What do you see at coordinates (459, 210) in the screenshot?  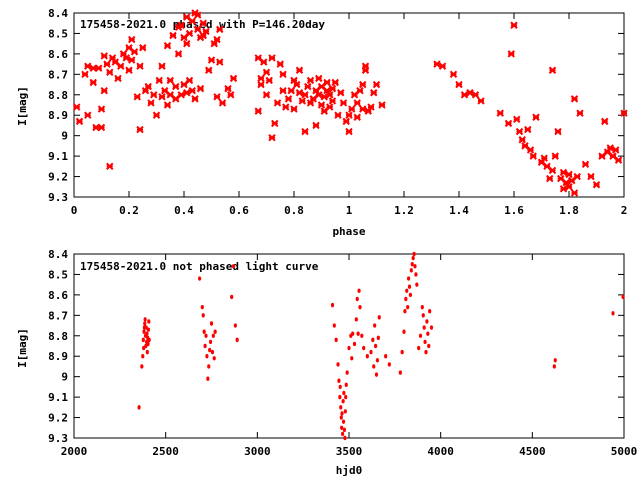 I see `phased-x-tick-label: 1.4` at bounding box center [459, 210].